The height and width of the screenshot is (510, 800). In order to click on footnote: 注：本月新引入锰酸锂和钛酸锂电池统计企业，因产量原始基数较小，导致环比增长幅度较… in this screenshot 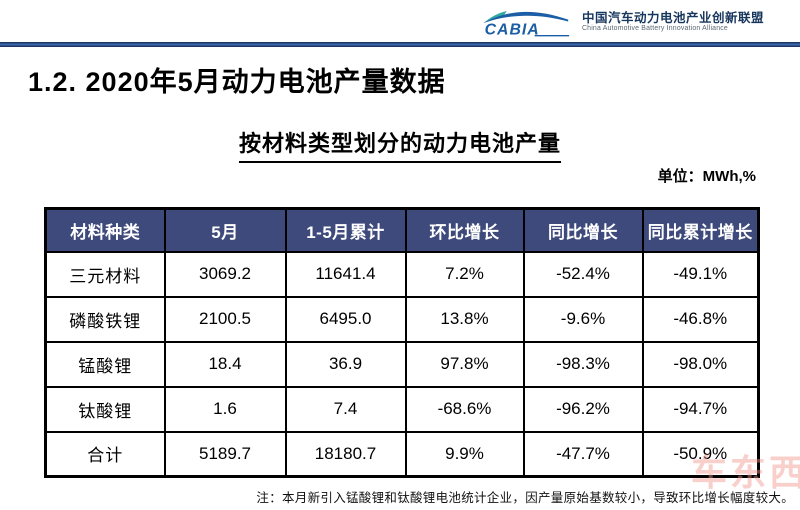, I will do `click(525, 498)`.